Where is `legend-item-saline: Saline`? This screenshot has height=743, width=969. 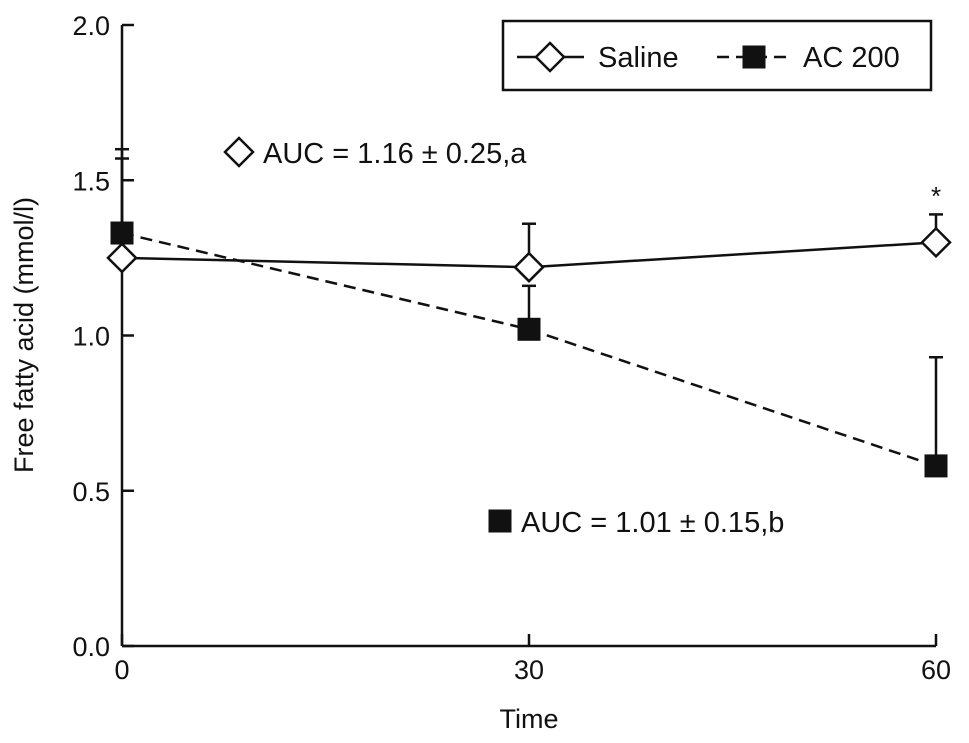 legend-item-saline: Saline is located at coordinates (598, 57).